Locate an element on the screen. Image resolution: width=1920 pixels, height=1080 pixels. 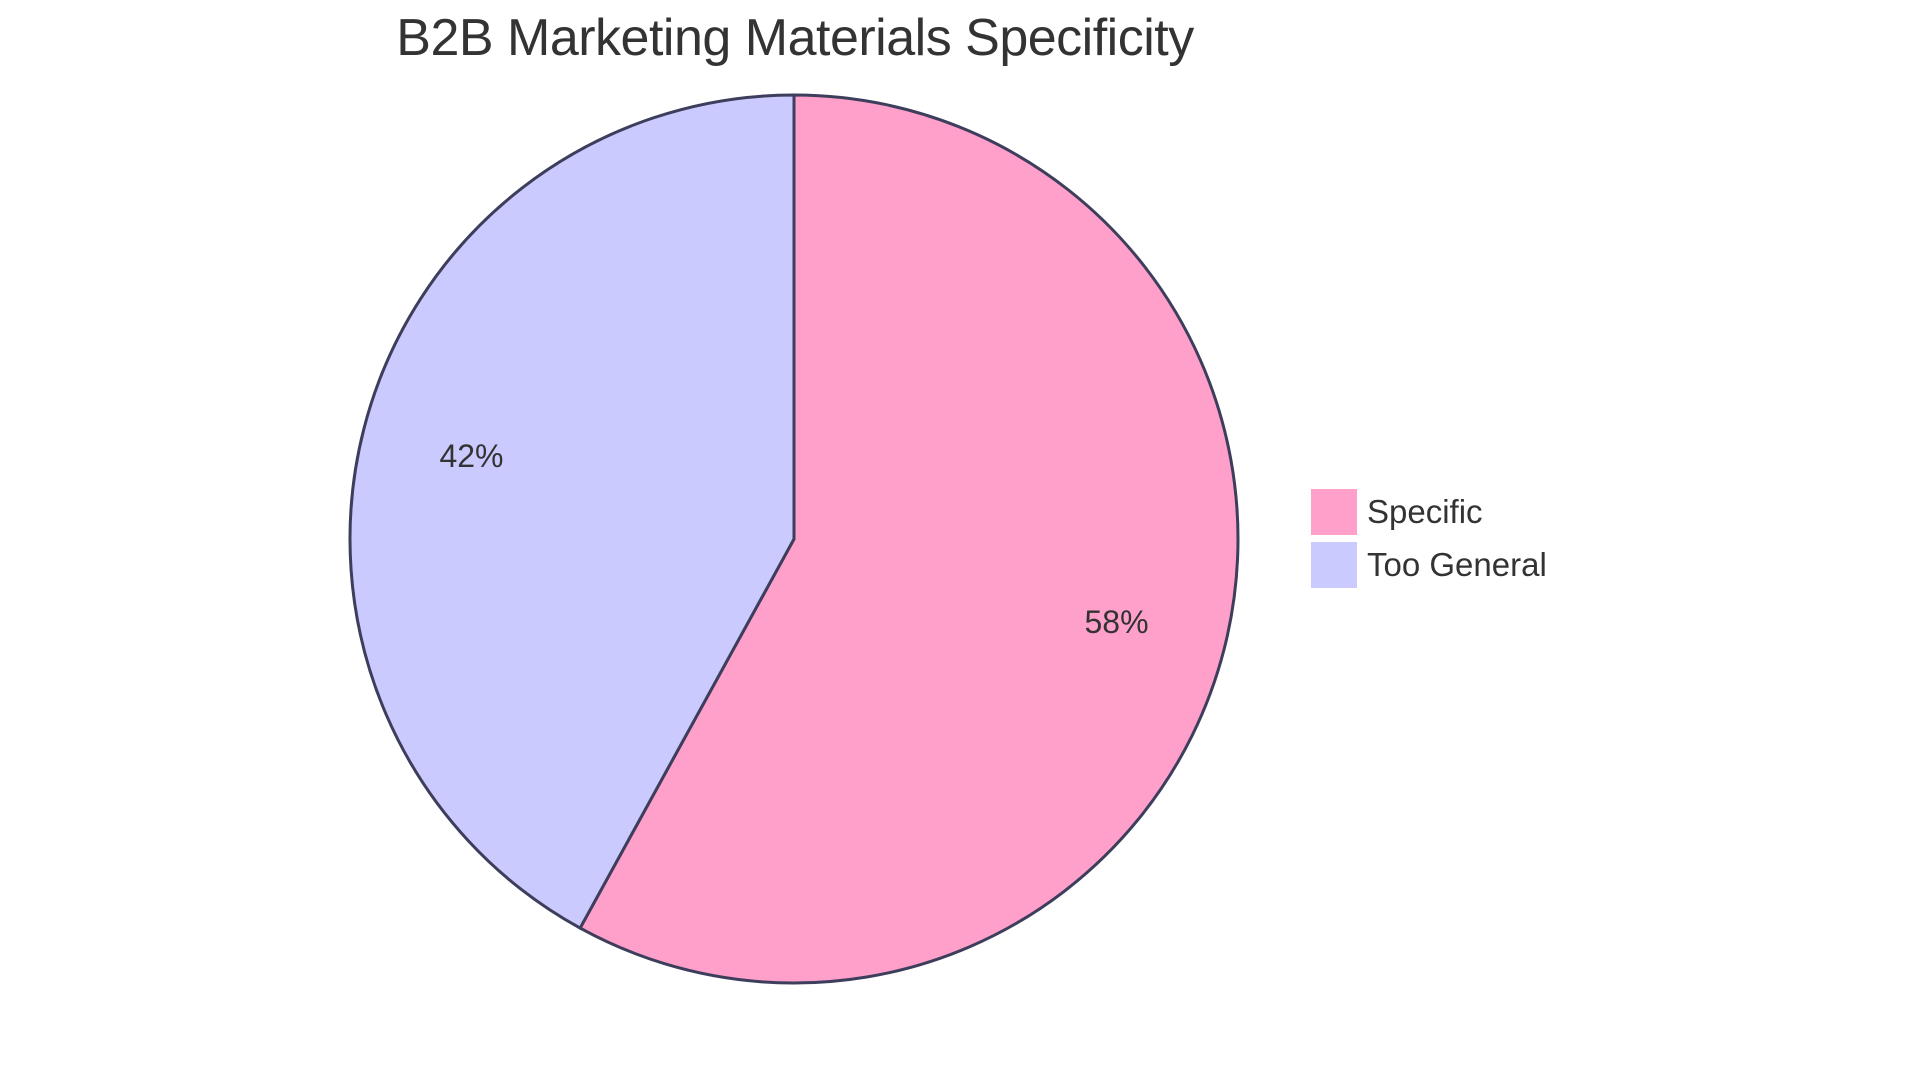
legend-item-too-general: Too General is located at coordinates (1429, 564).